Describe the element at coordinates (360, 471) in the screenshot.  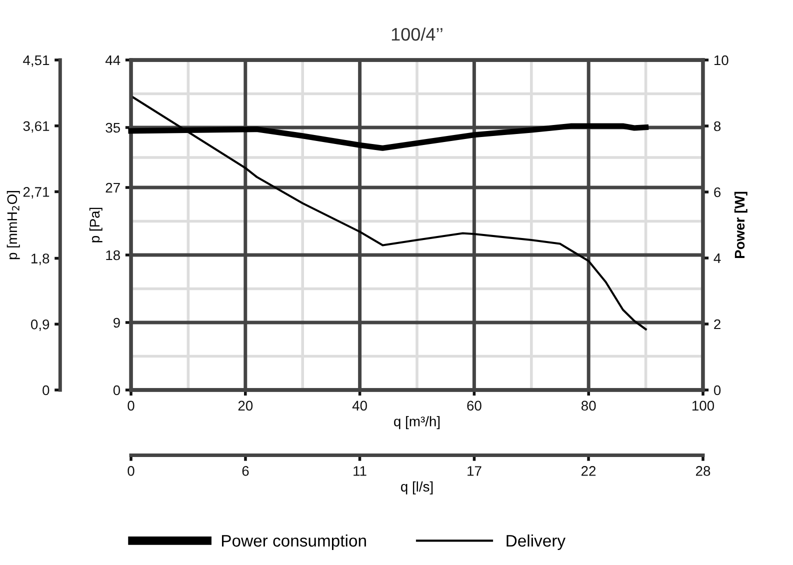
I see `x2-tick-label: 11` at that location.